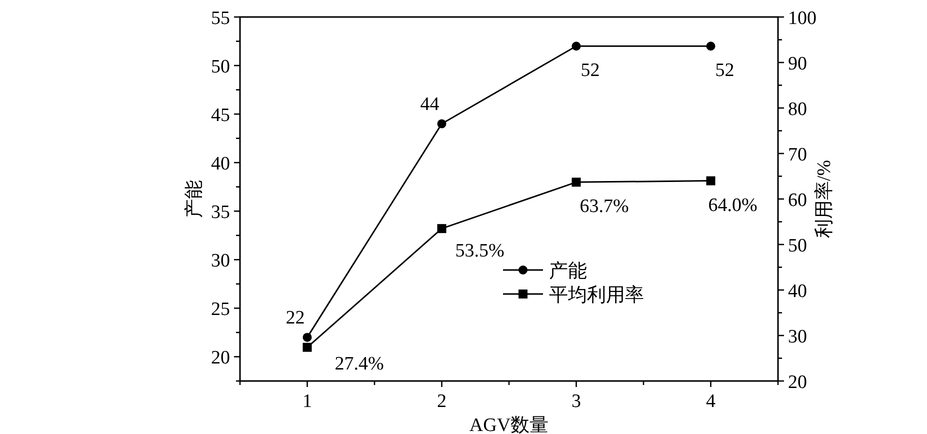 This screenshot has height=434, width=927. What do you see at coordinates (479, 251) in the screenshot?
I see `data-label: 53.5%` at bounding box center [479, 251].